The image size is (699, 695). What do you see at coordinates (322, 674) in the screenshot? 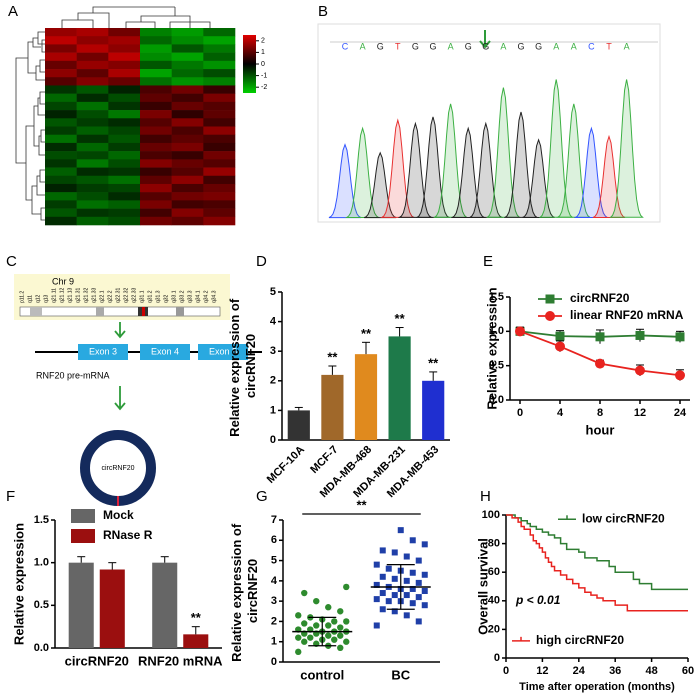
I see `x-tick-label: control` at bounding box center [322, 674].